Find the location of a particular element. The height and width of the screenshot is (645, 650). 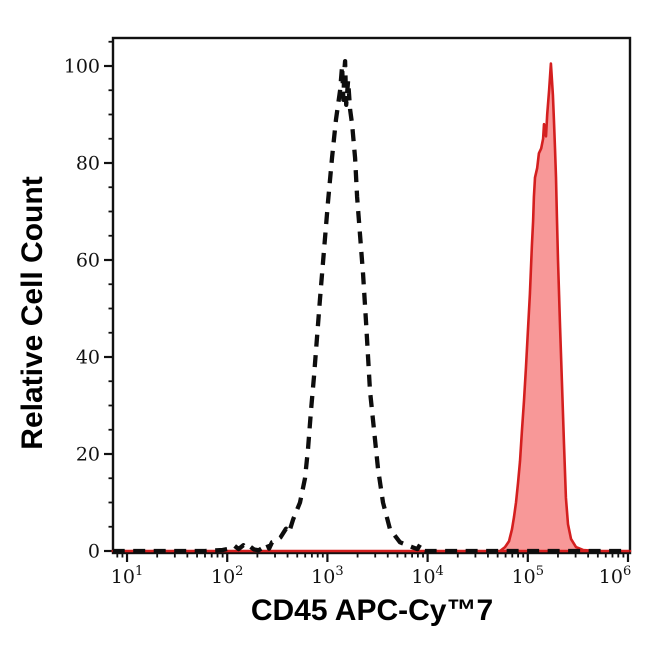

x-axis-title: CD45 APC-Cy™7 is located at coordinates (372, 610).